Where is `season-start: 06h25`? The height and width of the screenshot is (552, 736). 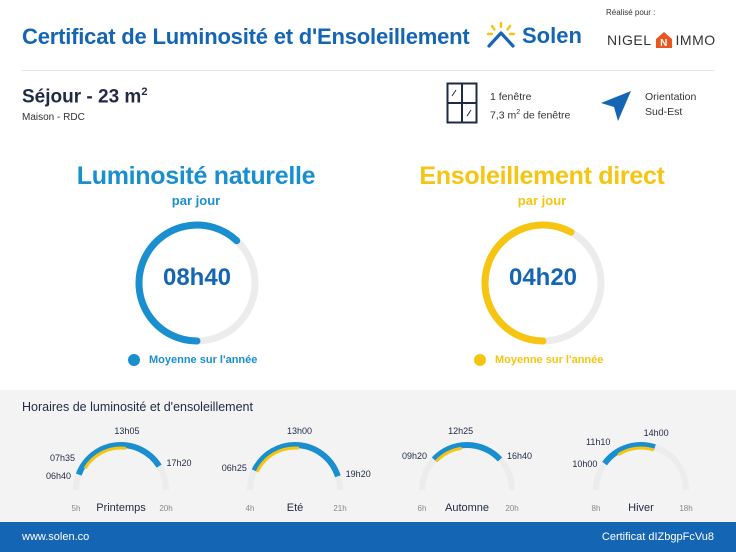 season-start: 06h25 is located at coordinates (234, 467).